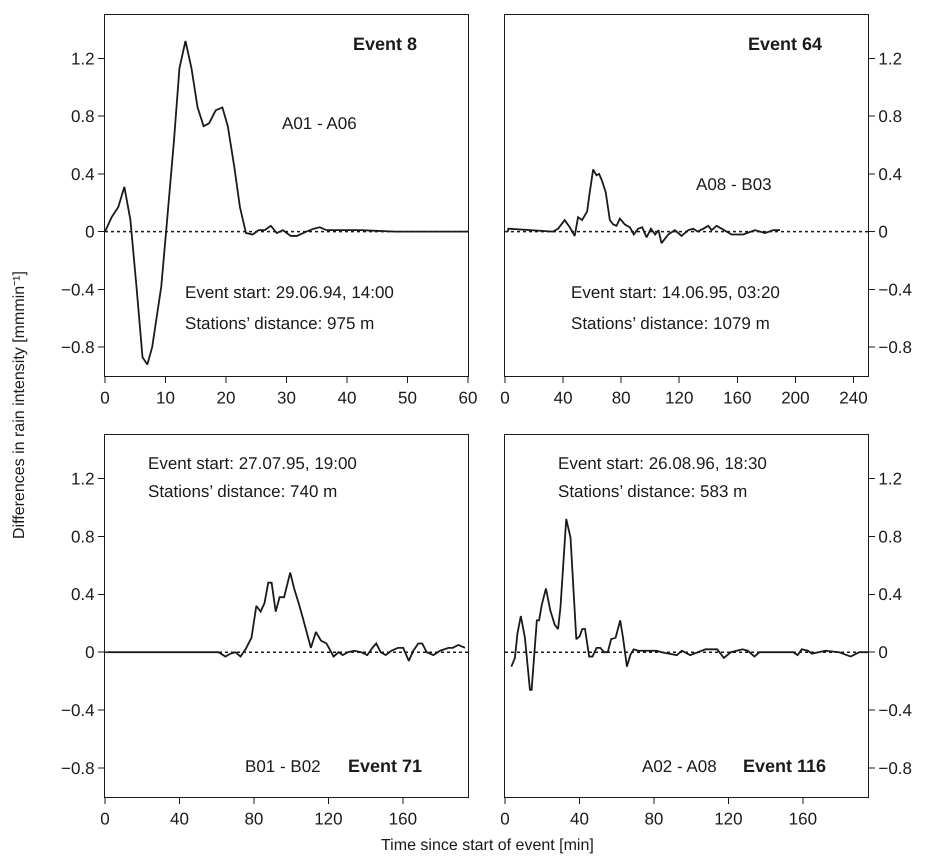  What do you see at coordinates (795, 398) in the screenshot?
I see `x-tick-label: 200` at bounding box center [795, 398].